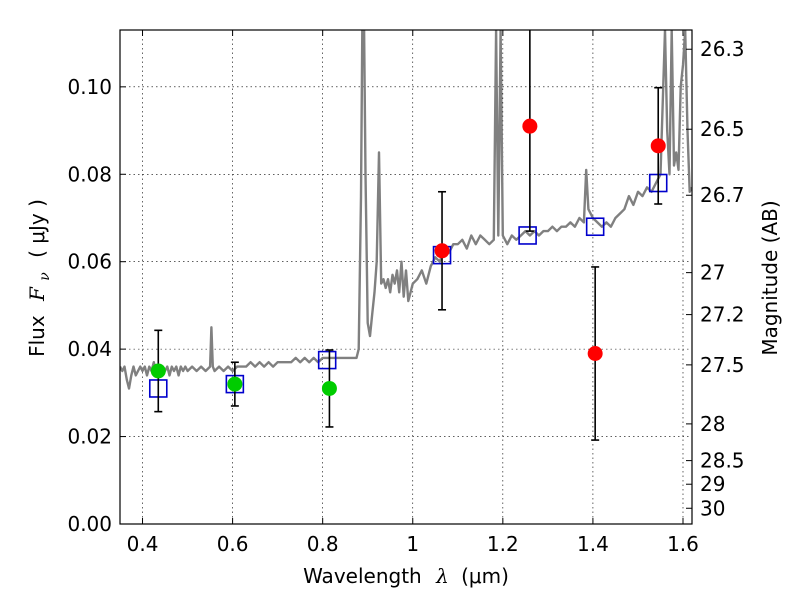 The height and width of the screenshot is (605, 800). Describe the element at coordinates (45, 276) in the screenshot. I see `y-axis-label-subscript: ν` at that location.